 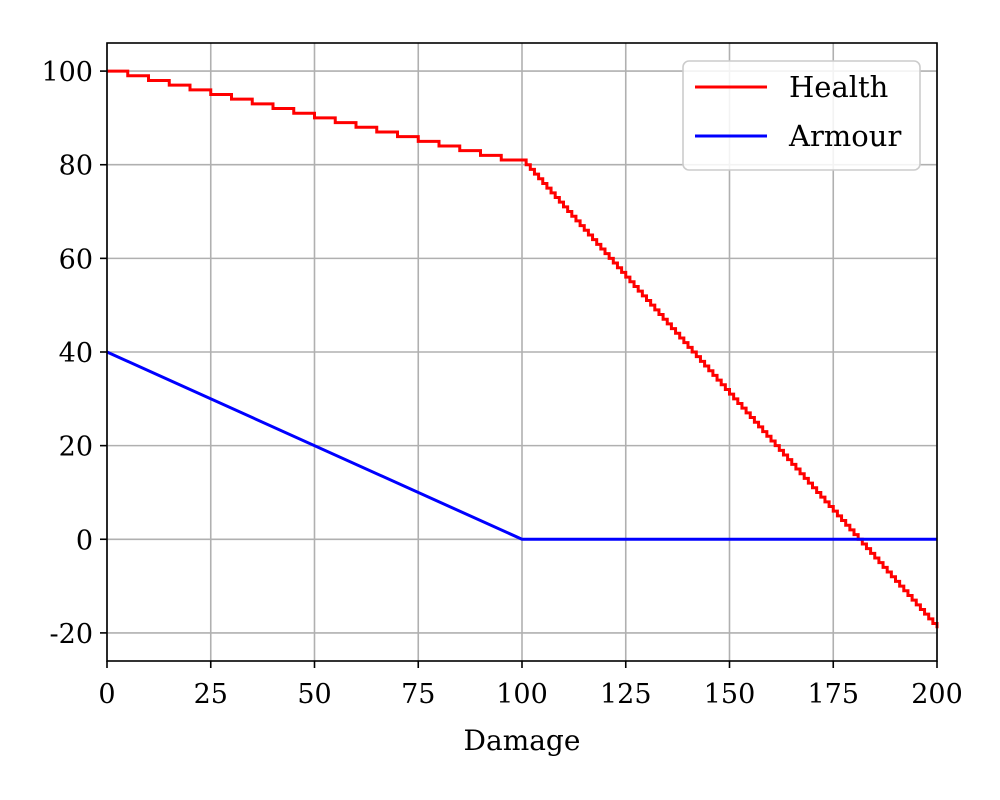 I want to click on legend: Health Armour, so click(x=801, y=115).